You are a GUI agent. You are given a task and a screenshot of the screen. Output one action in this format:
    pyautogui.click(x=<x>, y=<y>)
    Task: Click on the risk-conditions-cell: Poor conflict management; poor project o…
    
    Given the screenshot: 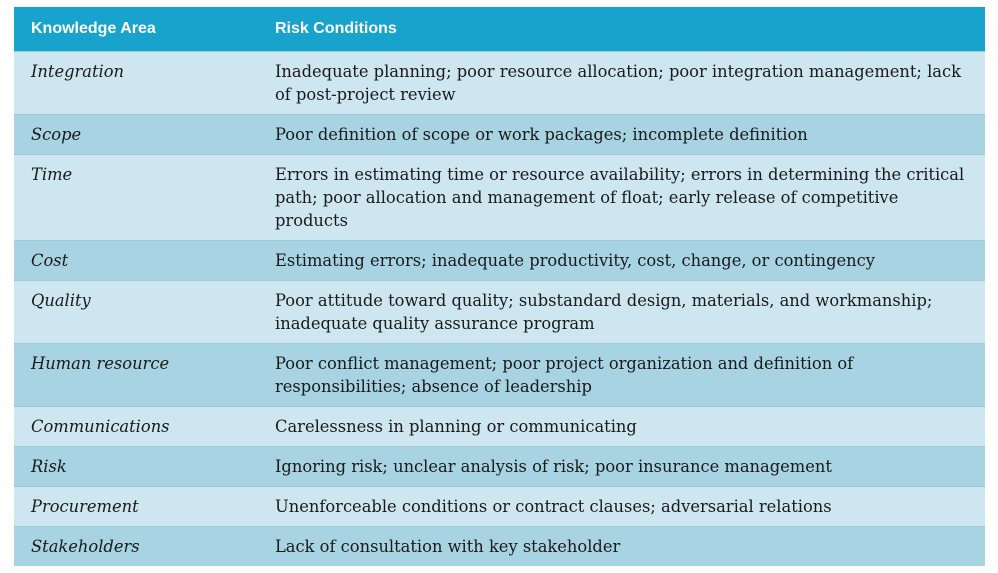 What is the action you would take?
    pyautogui.click(x=564, y=375)
    